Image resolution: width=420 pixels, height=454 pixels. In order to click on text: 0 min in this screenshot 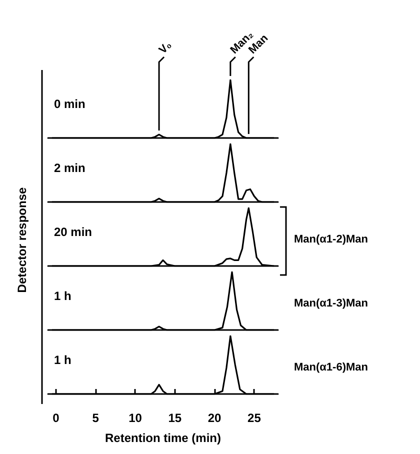, I will do `click(70, 104)`.